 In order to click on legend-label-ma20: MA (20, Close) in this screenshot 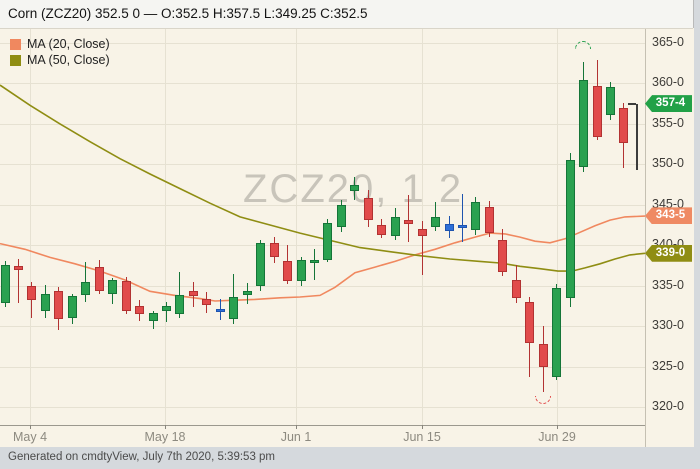, I will do `click(68, 44)`.